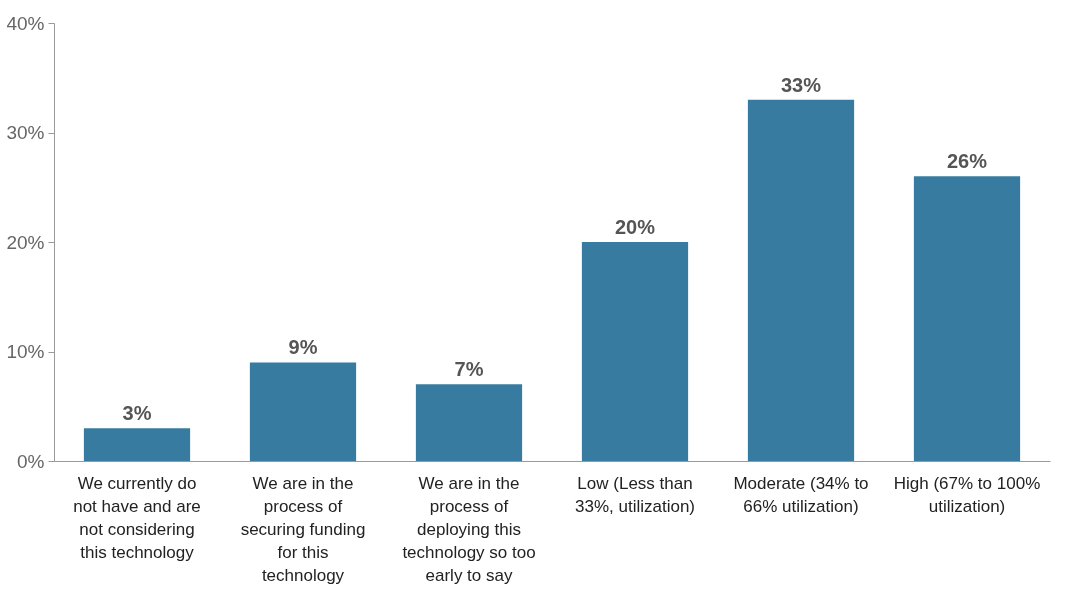 The height and width of the screenshot is (600, 1075). Describe the element at coordinates (25, 242) in the screenshot. I see `y-tick-label: 20%` at that location.